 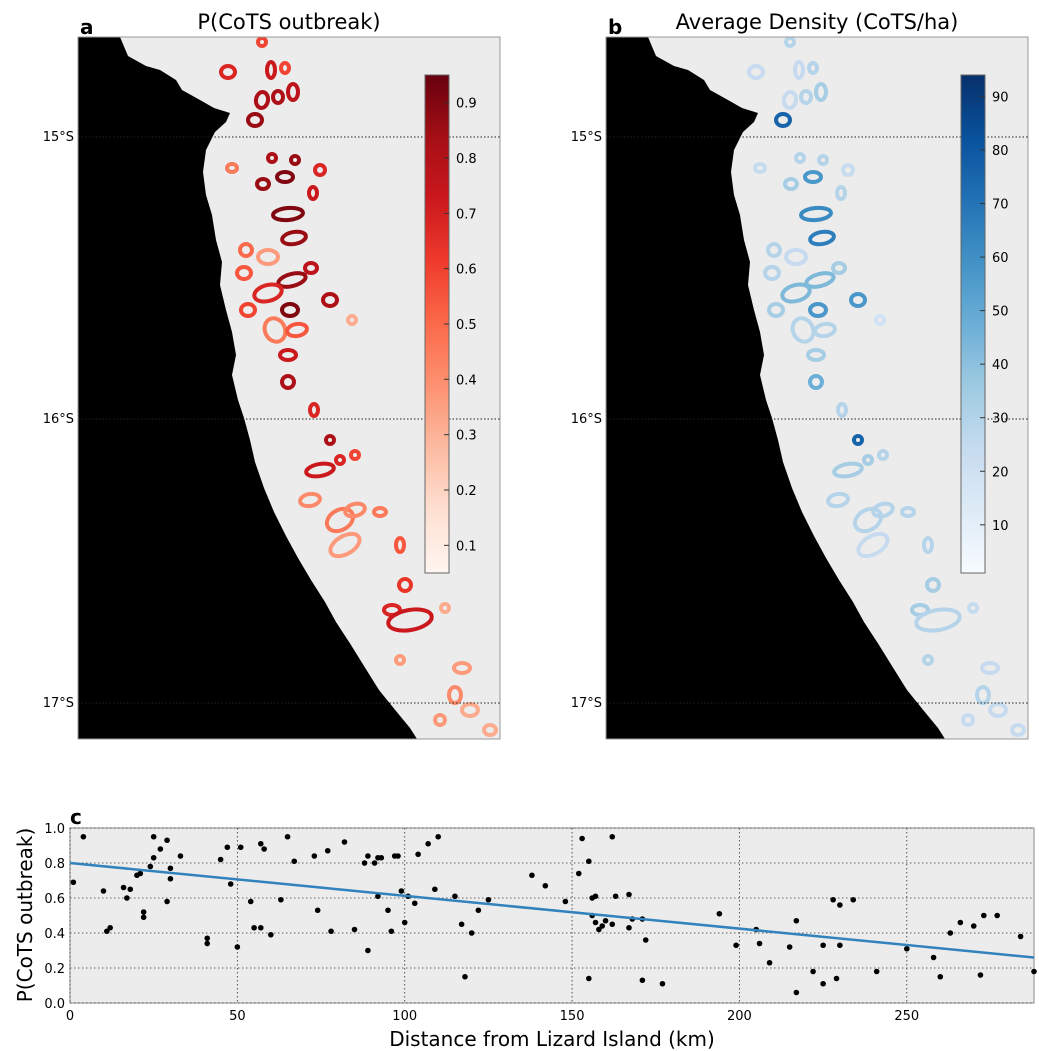 What do you see at coordinates (1000, 365) in the screenshot?
I see `colorbar-b-tick-label: 40` at bounding box center [1000, 365].